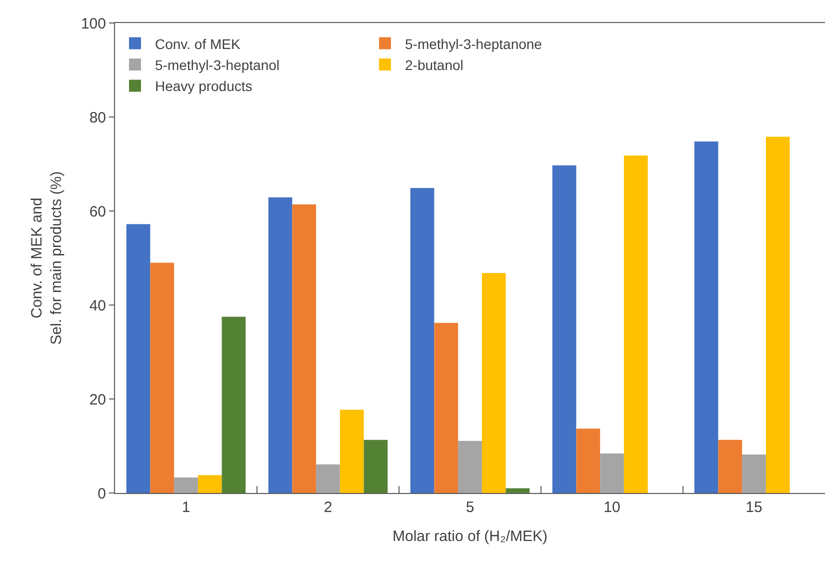 This screenshot has height=563, width=830. I want to click on x-axis-title: Molar ratio of (H₂/MEK), so click(470, 536).